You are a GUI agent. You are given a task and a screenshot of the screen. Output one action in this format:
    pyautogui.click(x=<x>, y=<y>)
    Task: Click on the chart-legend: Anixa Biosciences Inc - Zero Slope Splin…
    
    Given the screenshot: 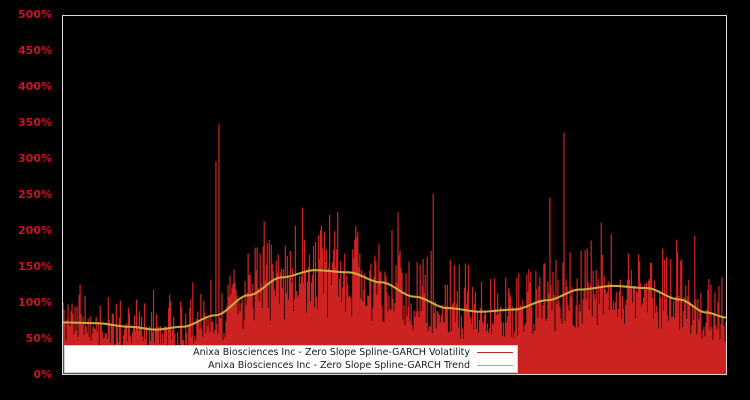 What is the action you would take?
    pyautogui.click(x=291, y=359)
    